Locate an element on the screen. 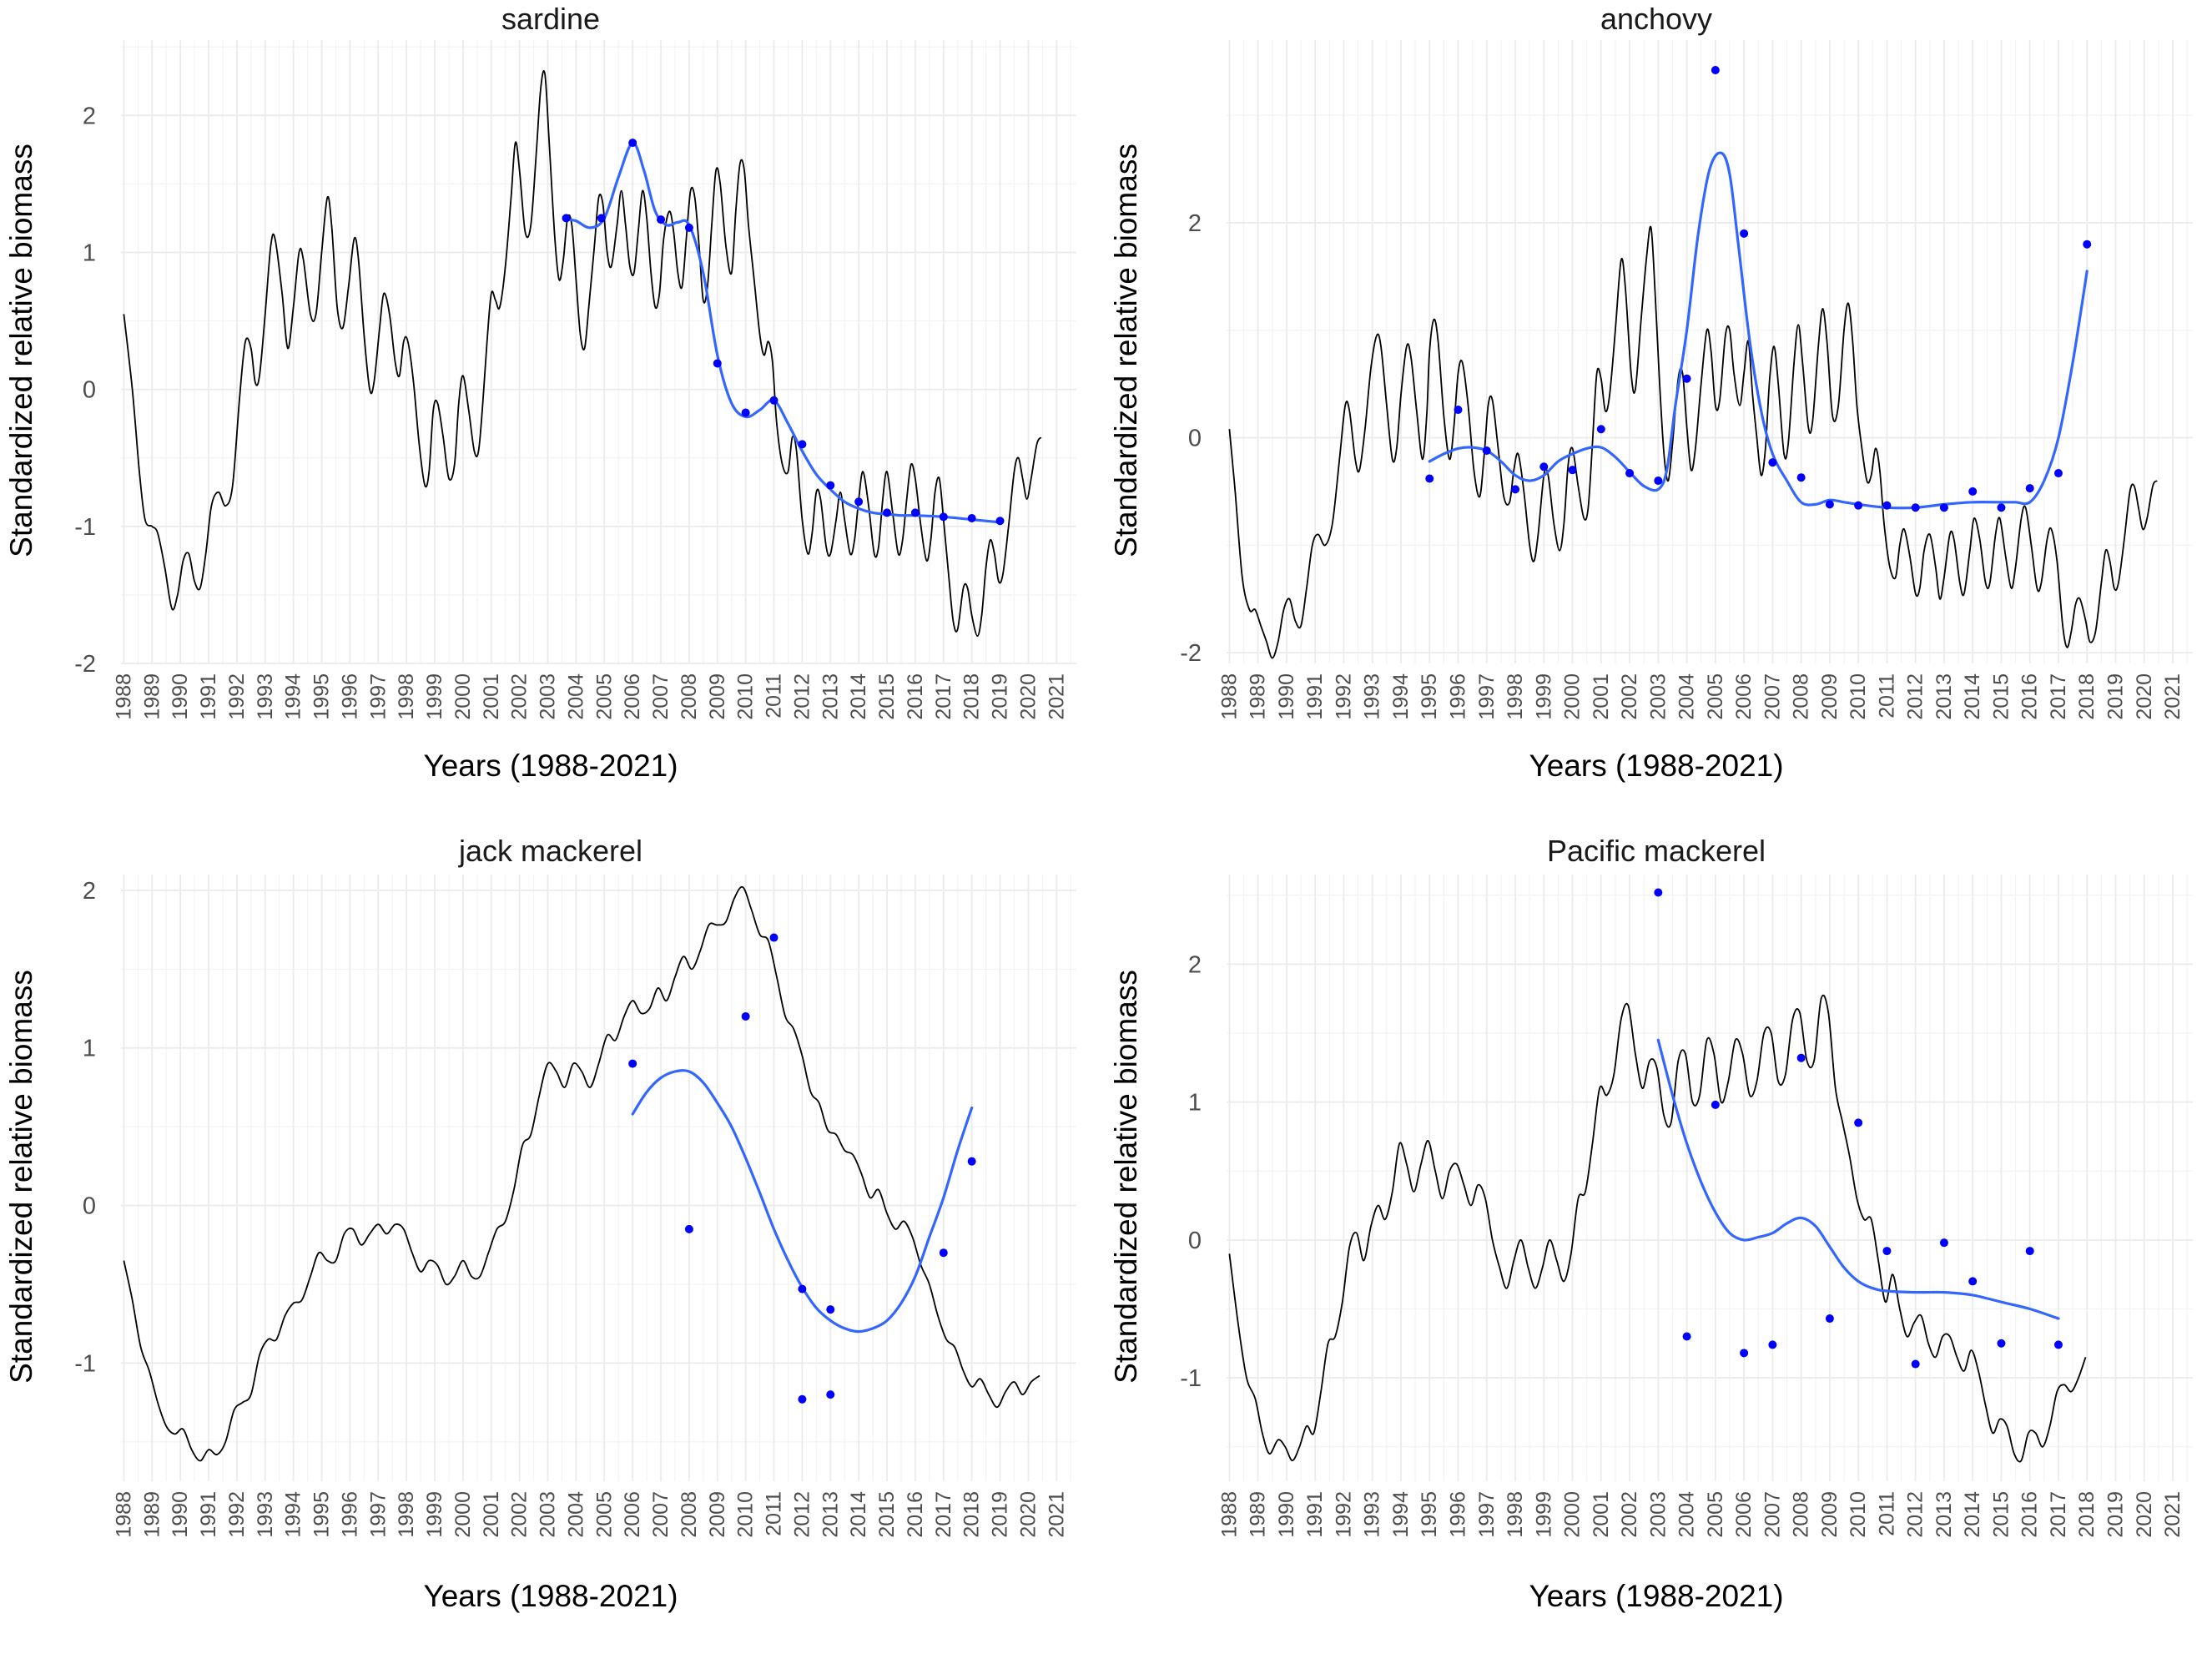  x-tick-label: 1997 is located at coordinates (378, 1514).